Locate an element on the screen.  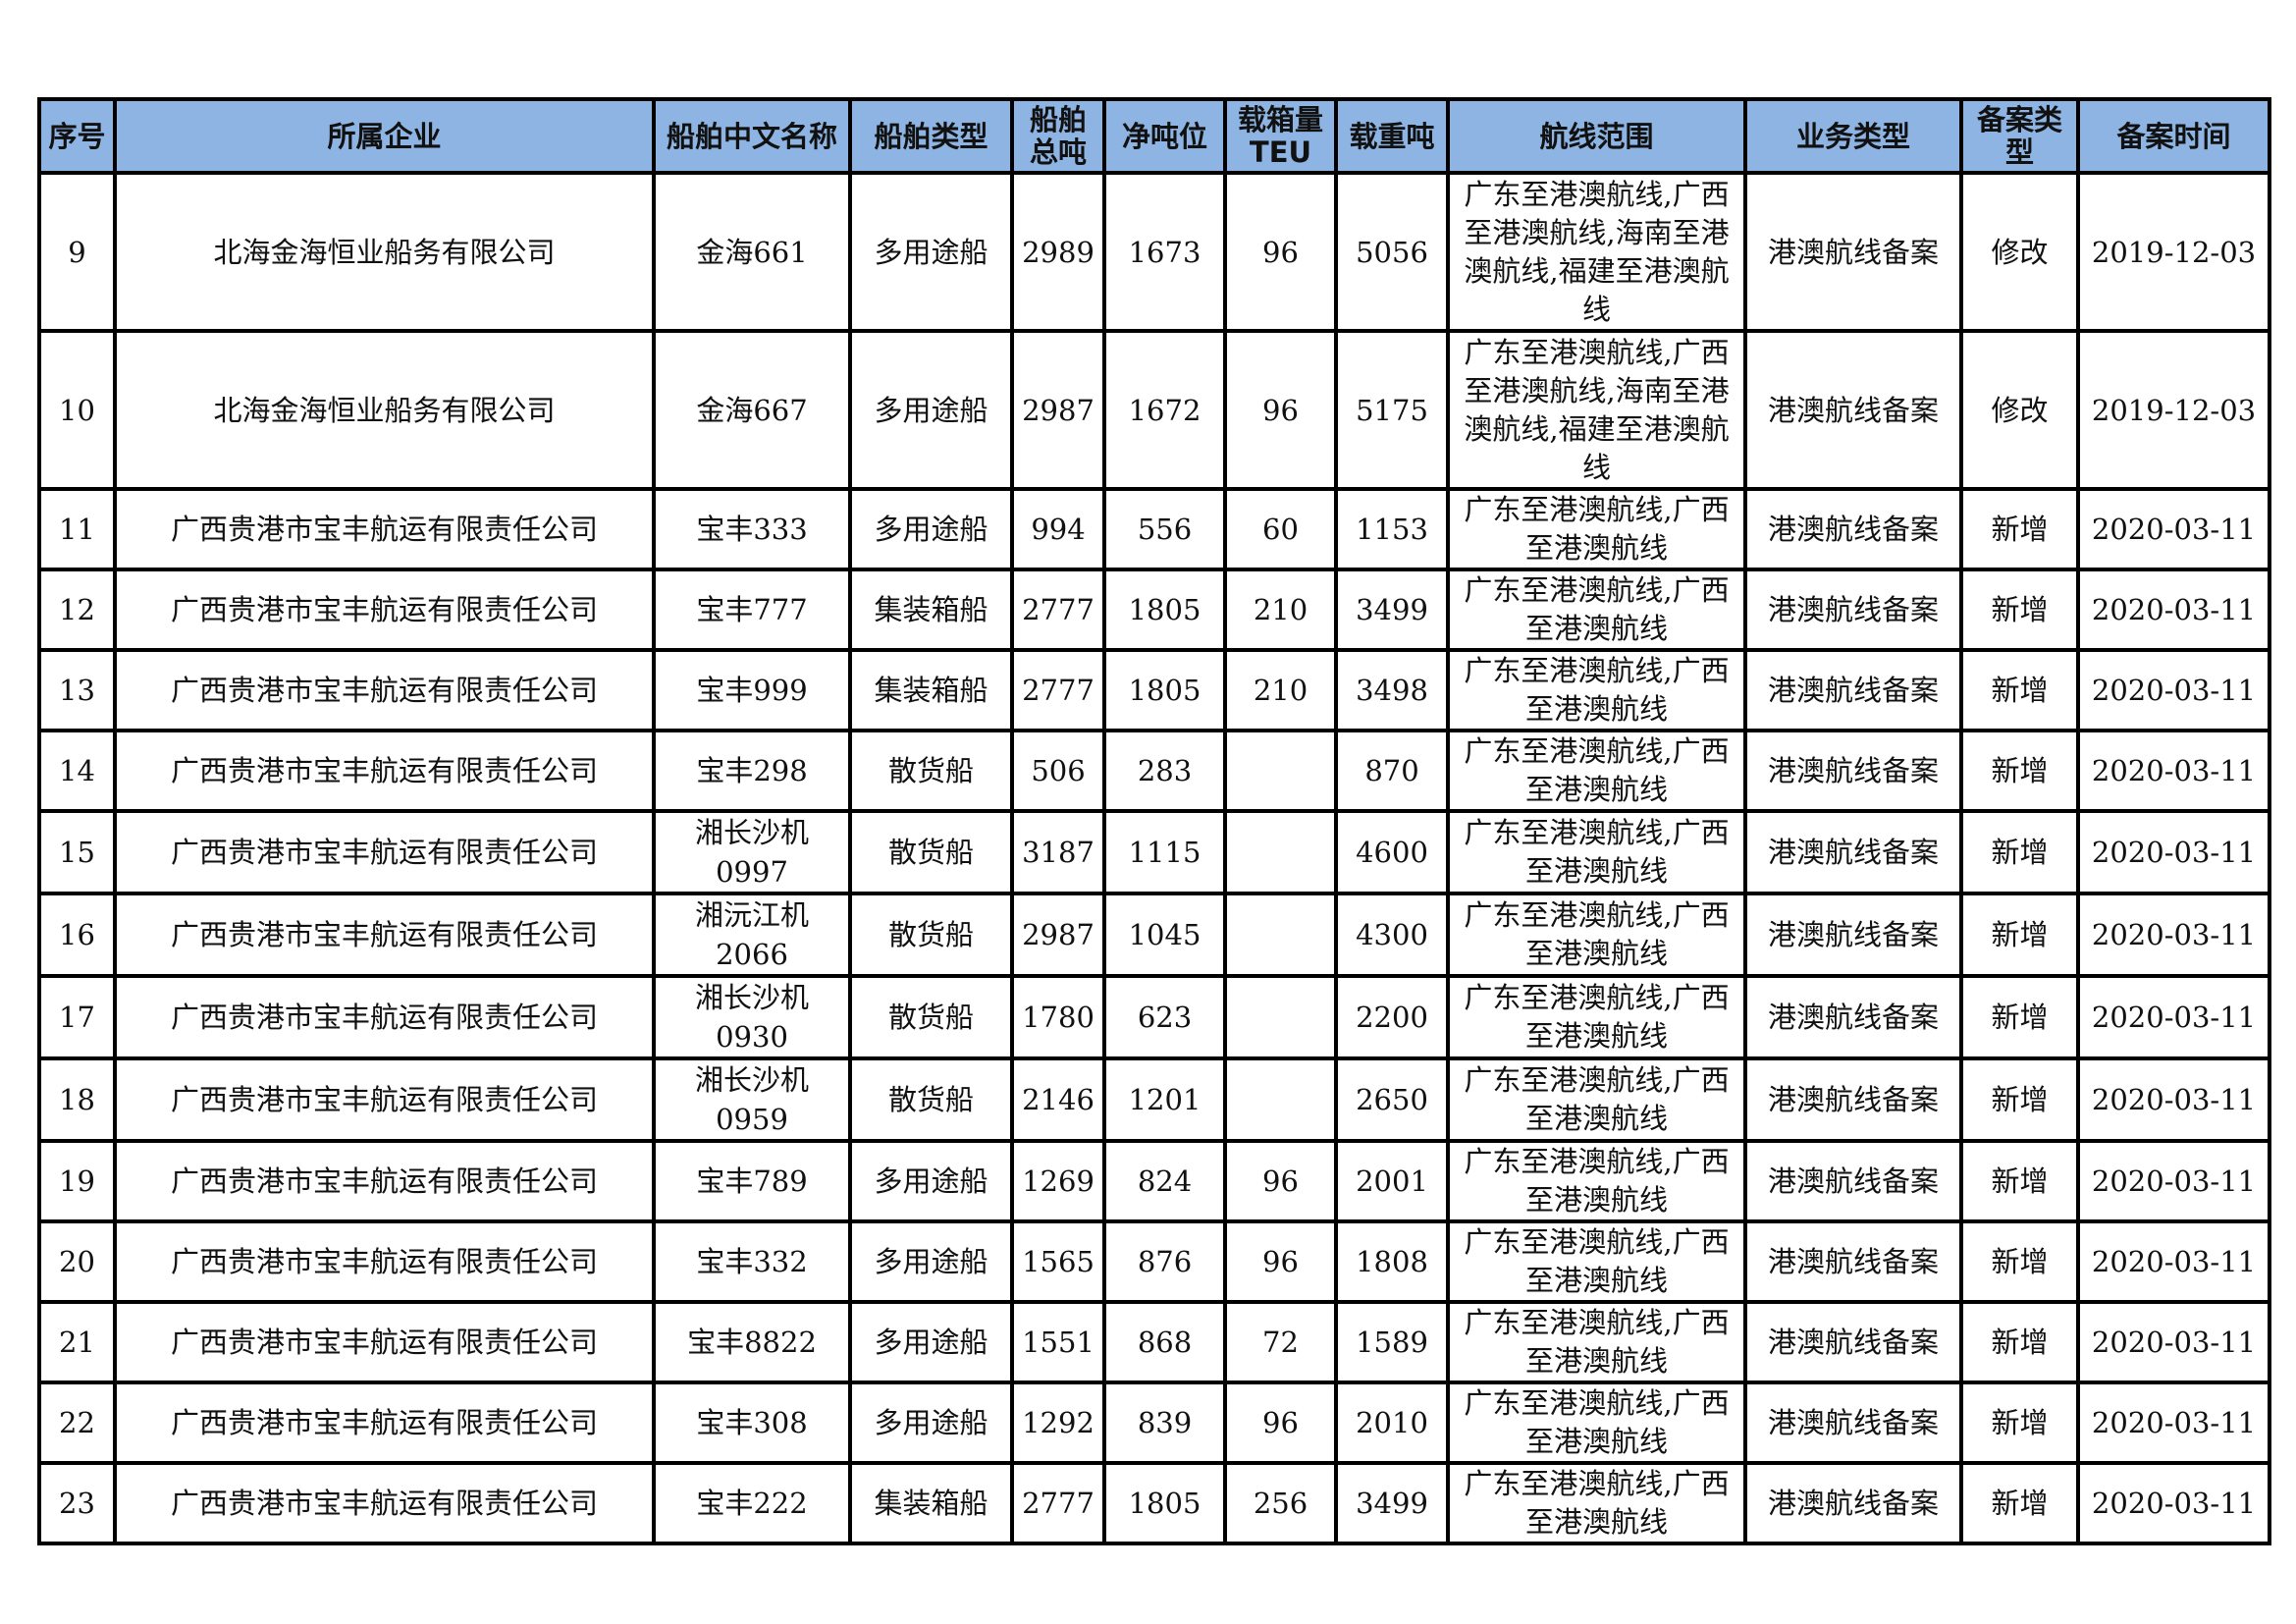
cell-vessel-name: 宝丰308 is located at coordinates (752, 1422).